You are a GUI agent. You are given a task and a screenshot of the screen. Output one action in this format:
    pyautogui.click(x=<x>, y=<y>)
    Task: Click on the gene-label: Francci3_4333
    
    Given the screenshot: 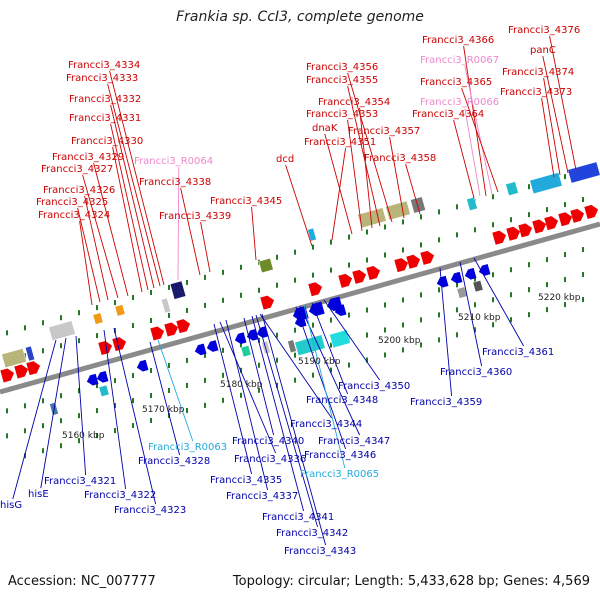 What is the action you would take?
    pyautogui.click(x=102, y=78)
    